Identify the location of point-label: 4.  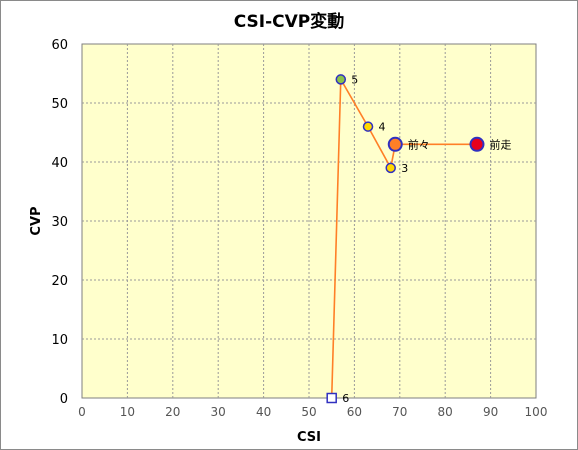
(382, 127).